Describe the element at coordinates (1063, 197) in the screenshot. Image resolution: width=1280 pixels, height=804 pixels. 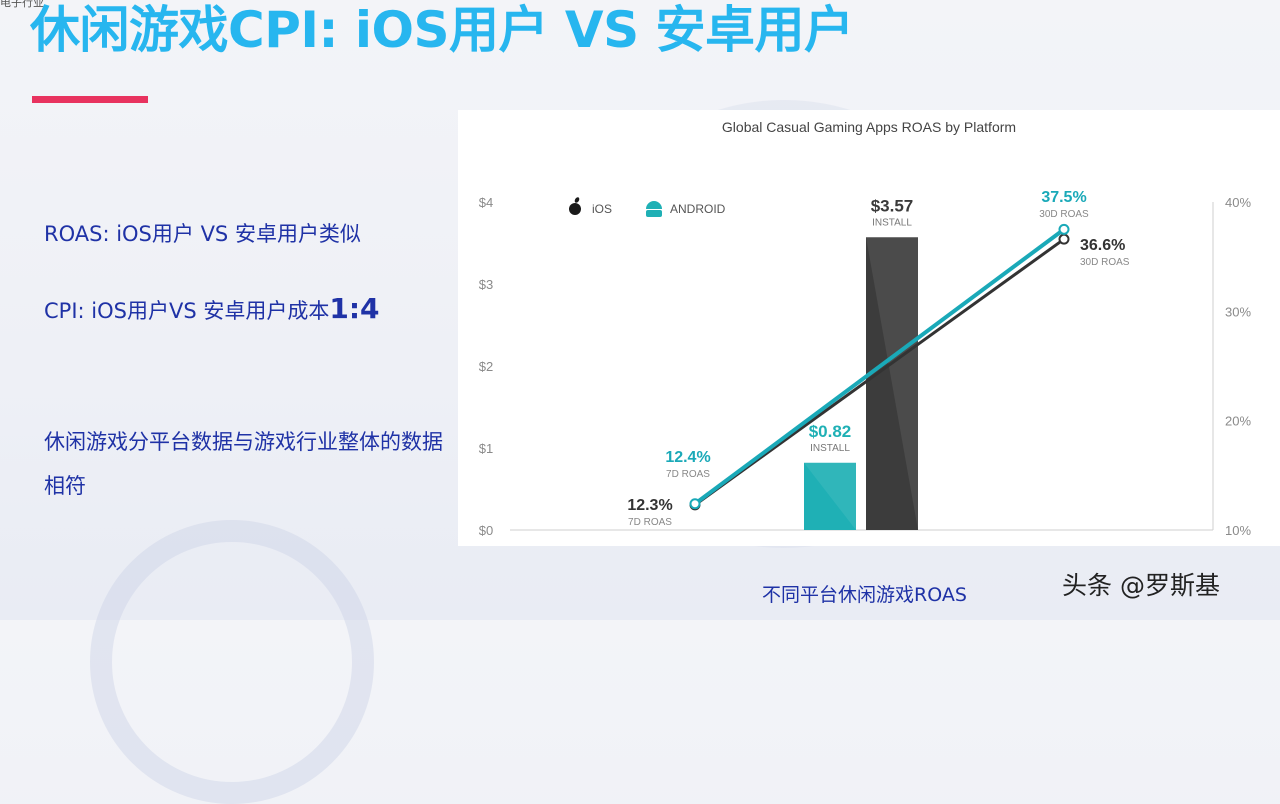
I see `line-value-label: 37.5%` at that location.